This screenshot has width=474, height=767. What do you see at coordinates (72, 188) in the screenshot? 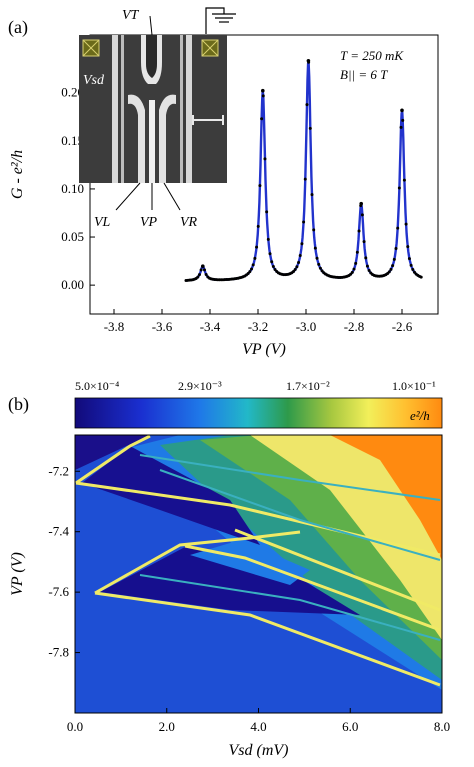
I see `y-tick-label: 0.10` at bounding box center [72, 188].